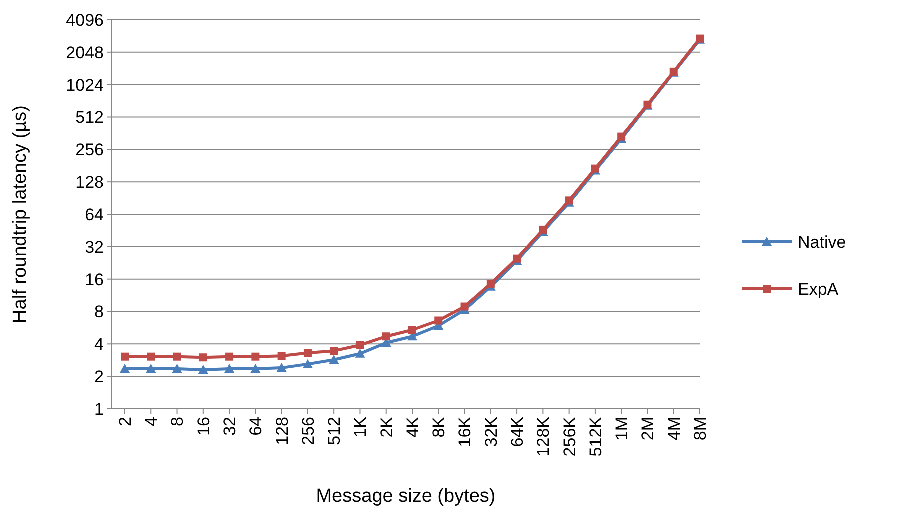  I want to click on x-tick-label: 32K, so click(491, 432).